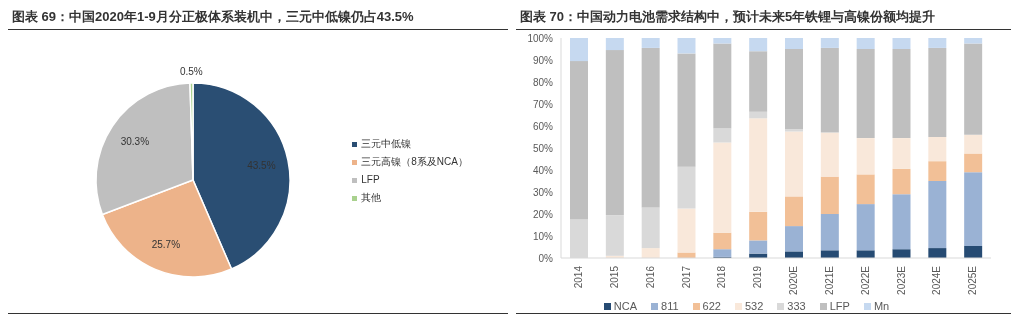 The height and width of the screenshot is (327, 1015). I want to click on legend-label: 三元高镍（8系及NCA）, so click(414, 162).